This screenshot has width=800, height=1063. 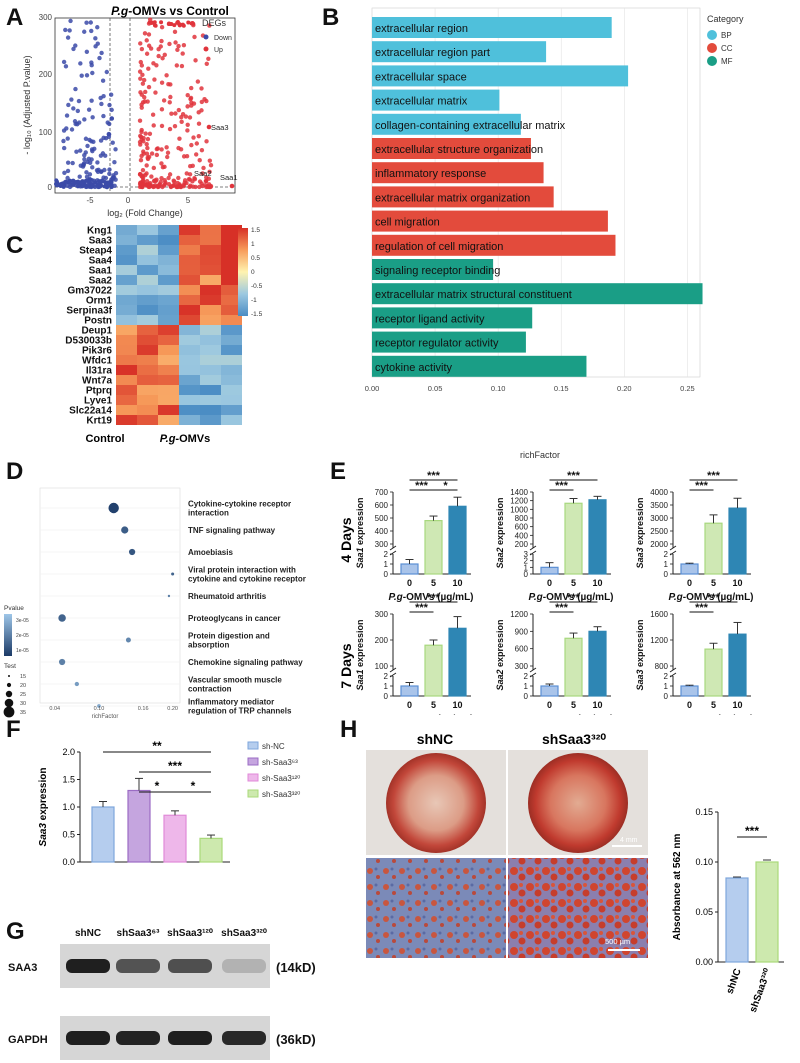 I want to click on qpcr-xtick: 0, so click(x=689, y=705).